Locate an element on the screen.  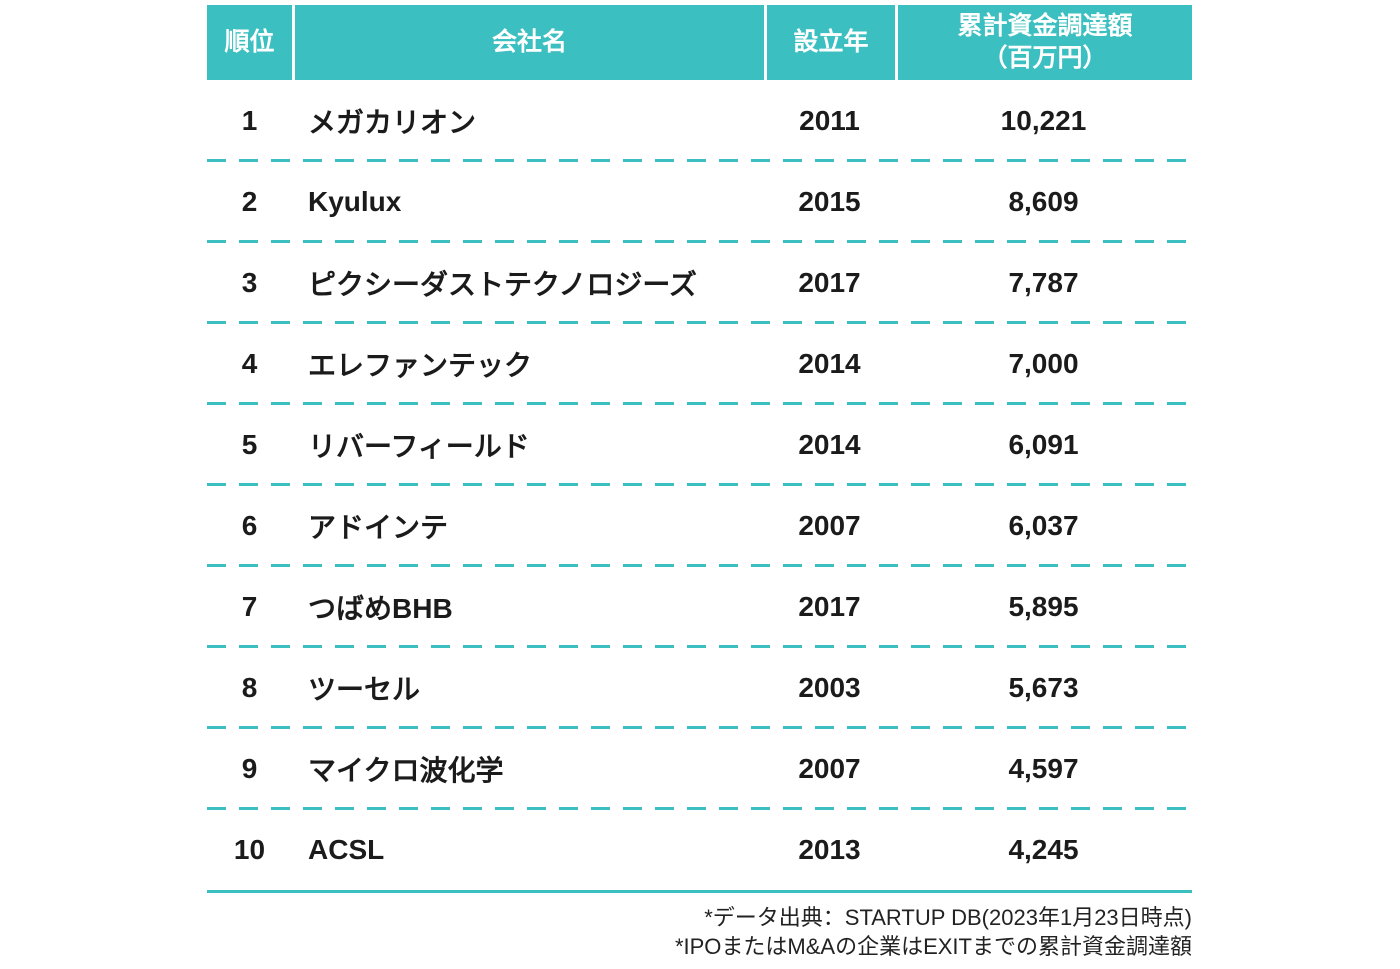
funding-cell: 6,037 is located at coordinates (1043, 525).